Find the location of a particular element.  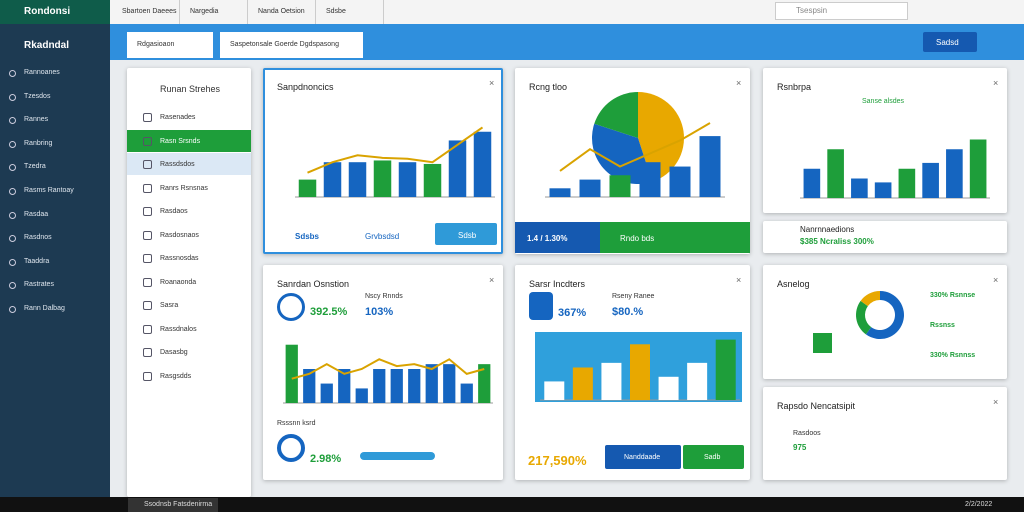

menu-hover is located at coordinates (189, 164).